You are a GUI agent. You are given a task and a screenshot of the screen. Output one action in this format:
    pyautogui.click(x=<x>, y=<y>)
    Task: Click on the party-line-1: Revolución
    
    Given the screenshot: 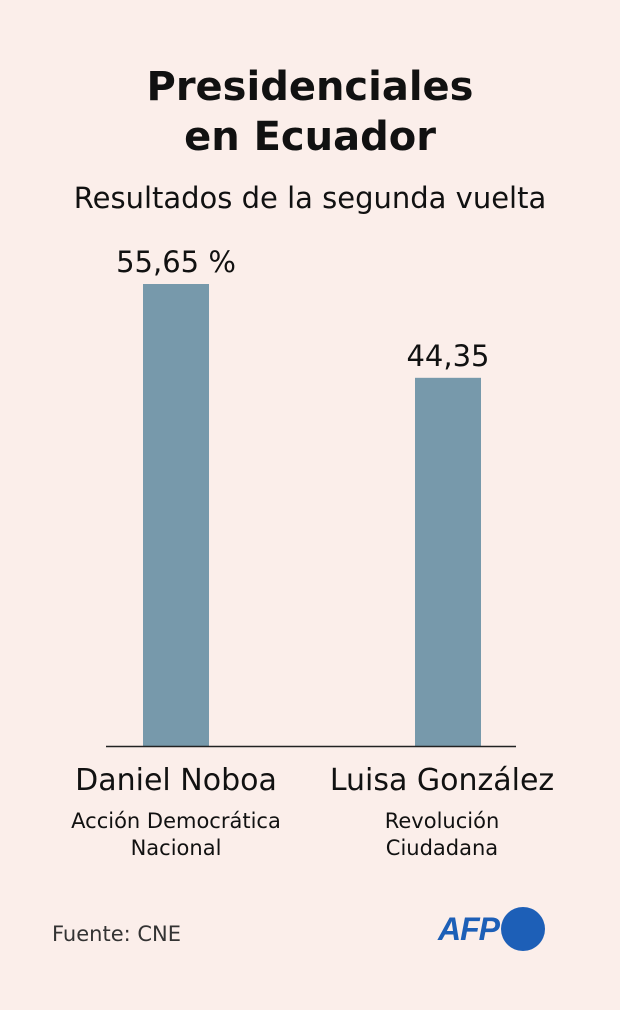 What is the action you would take?
    pyautogui.click(x=442, y=821)
    